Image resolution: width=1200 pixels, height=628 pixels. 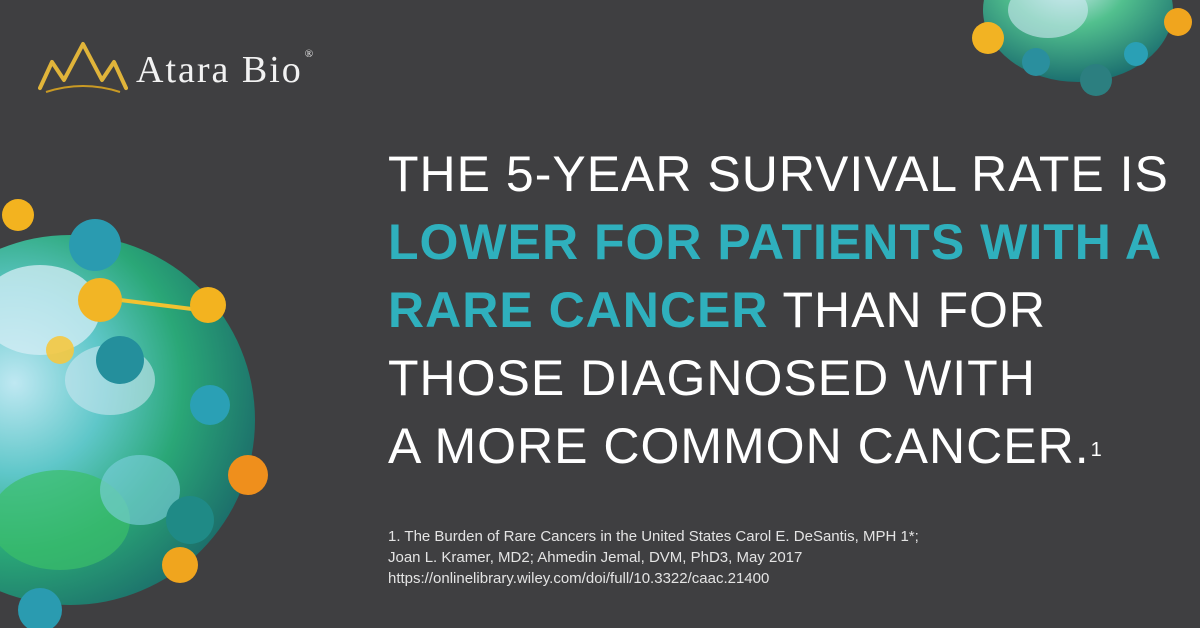 I want to click on headline-line-3: RARE CANCER THAN FOR, so click(x=788, y=310).